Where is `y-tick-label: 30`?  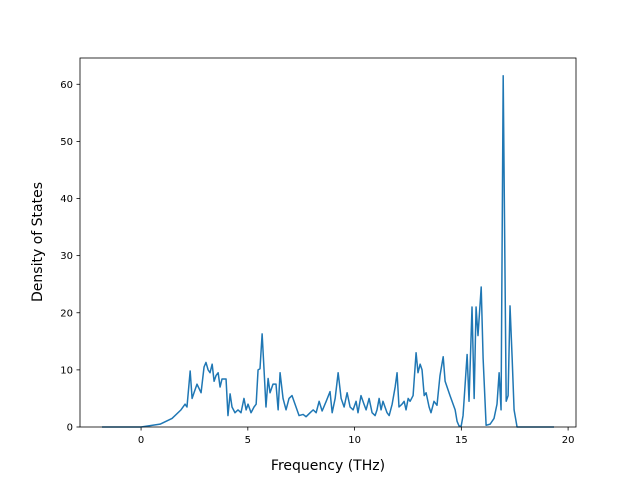
y-tick-label: 30 is located at coordinates (66, 256).